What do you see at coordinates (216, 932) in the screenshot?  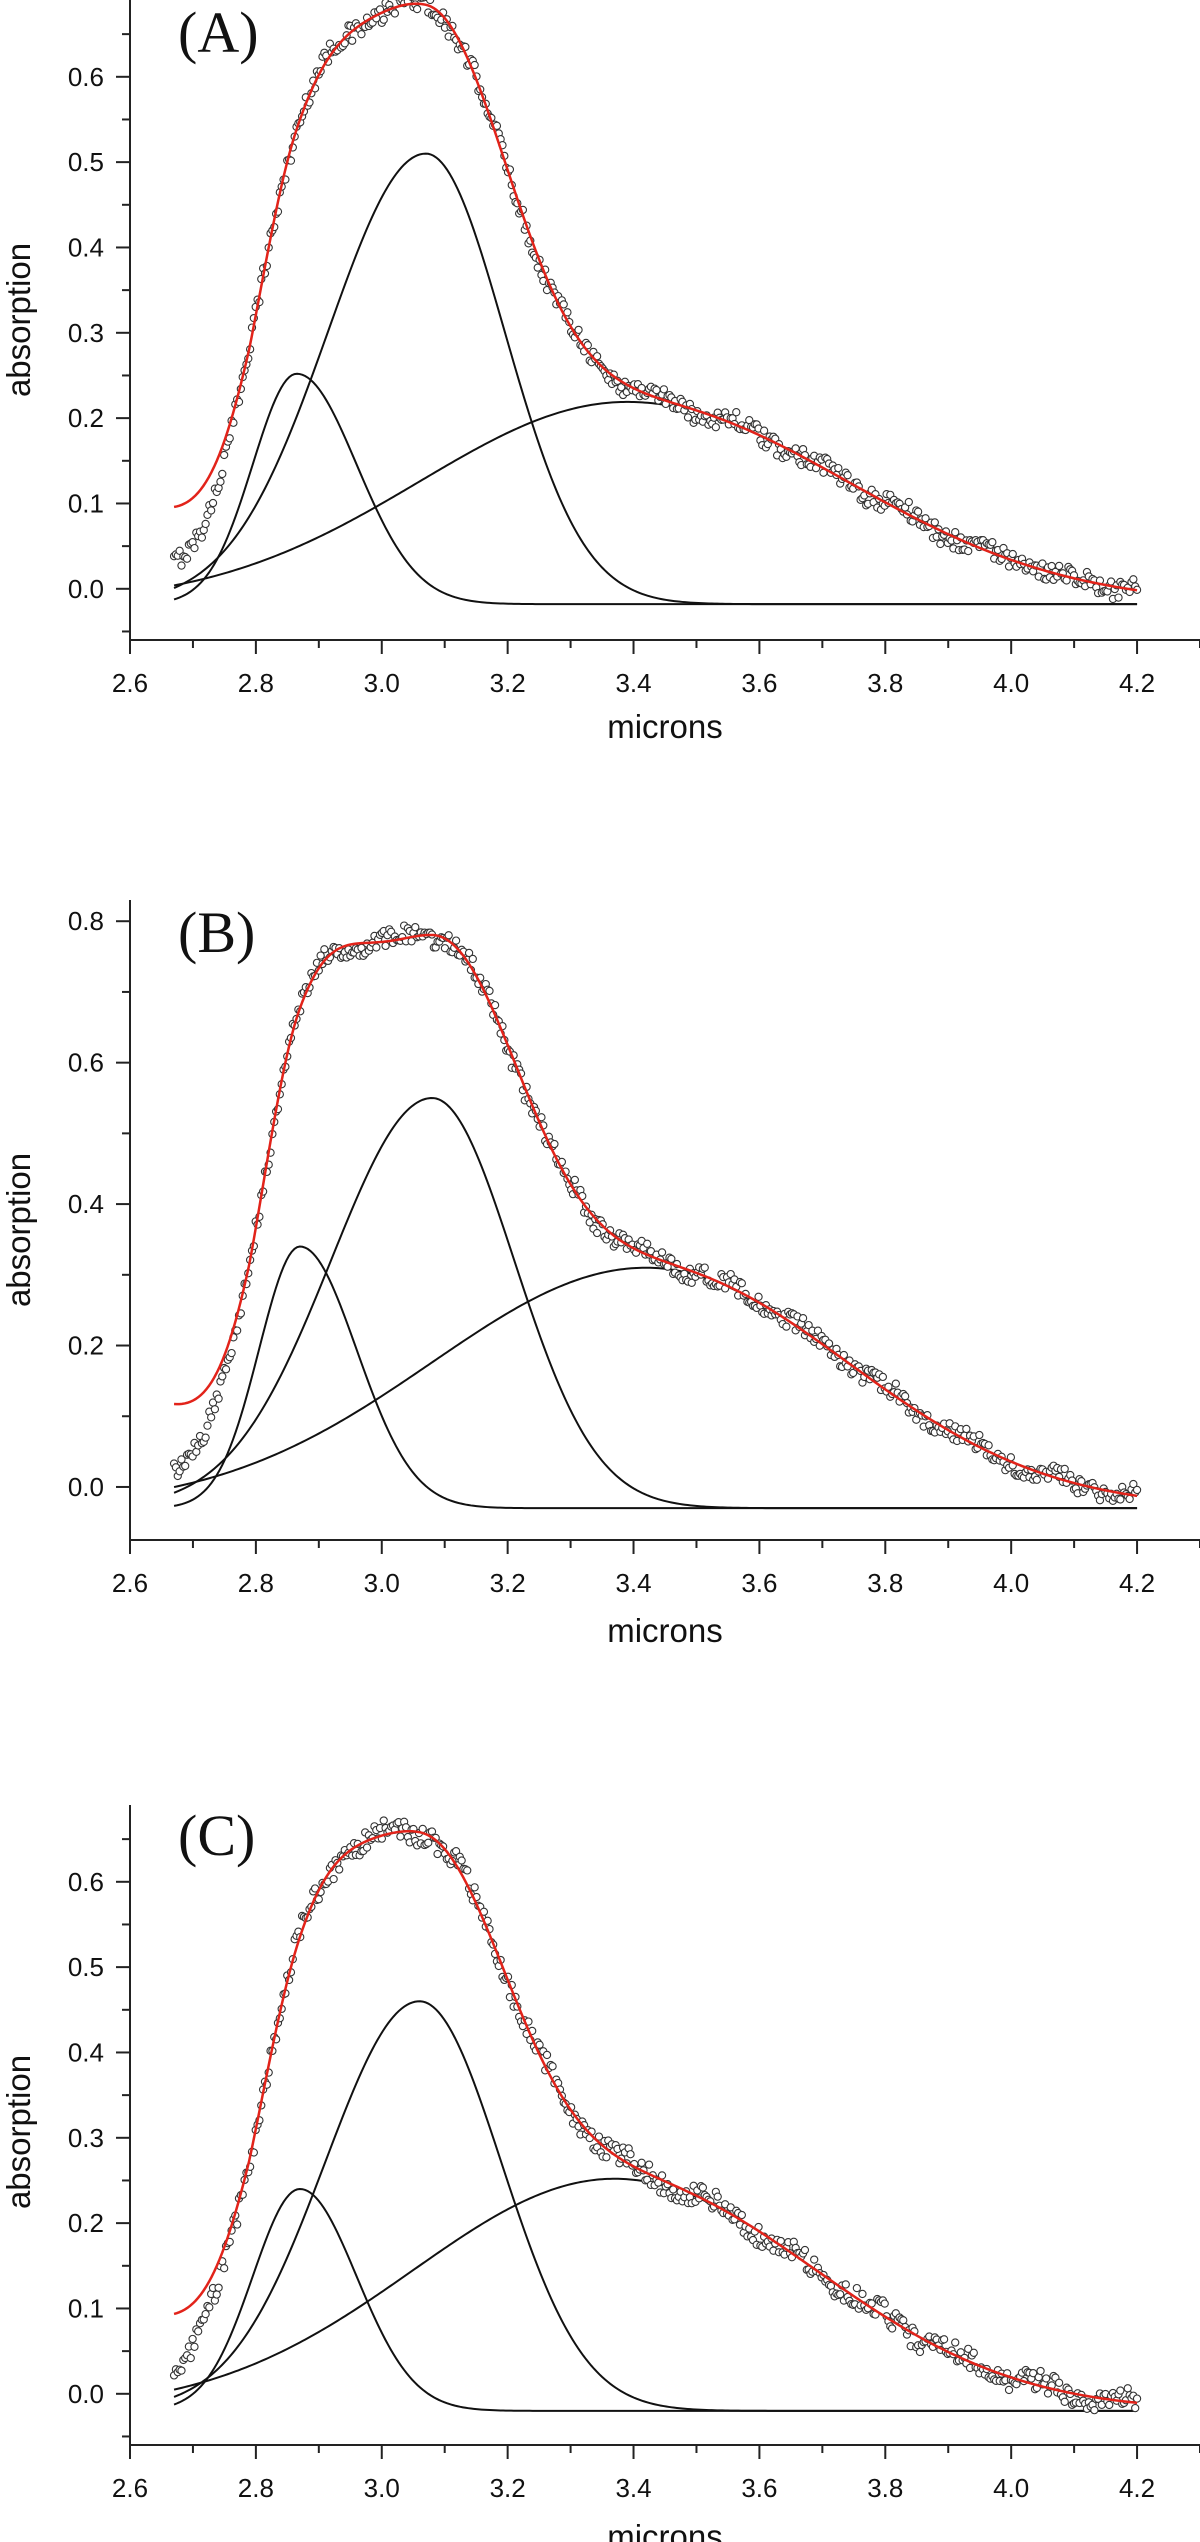 I see `panel-b-label: (B)` at bounding box center [216, 932].